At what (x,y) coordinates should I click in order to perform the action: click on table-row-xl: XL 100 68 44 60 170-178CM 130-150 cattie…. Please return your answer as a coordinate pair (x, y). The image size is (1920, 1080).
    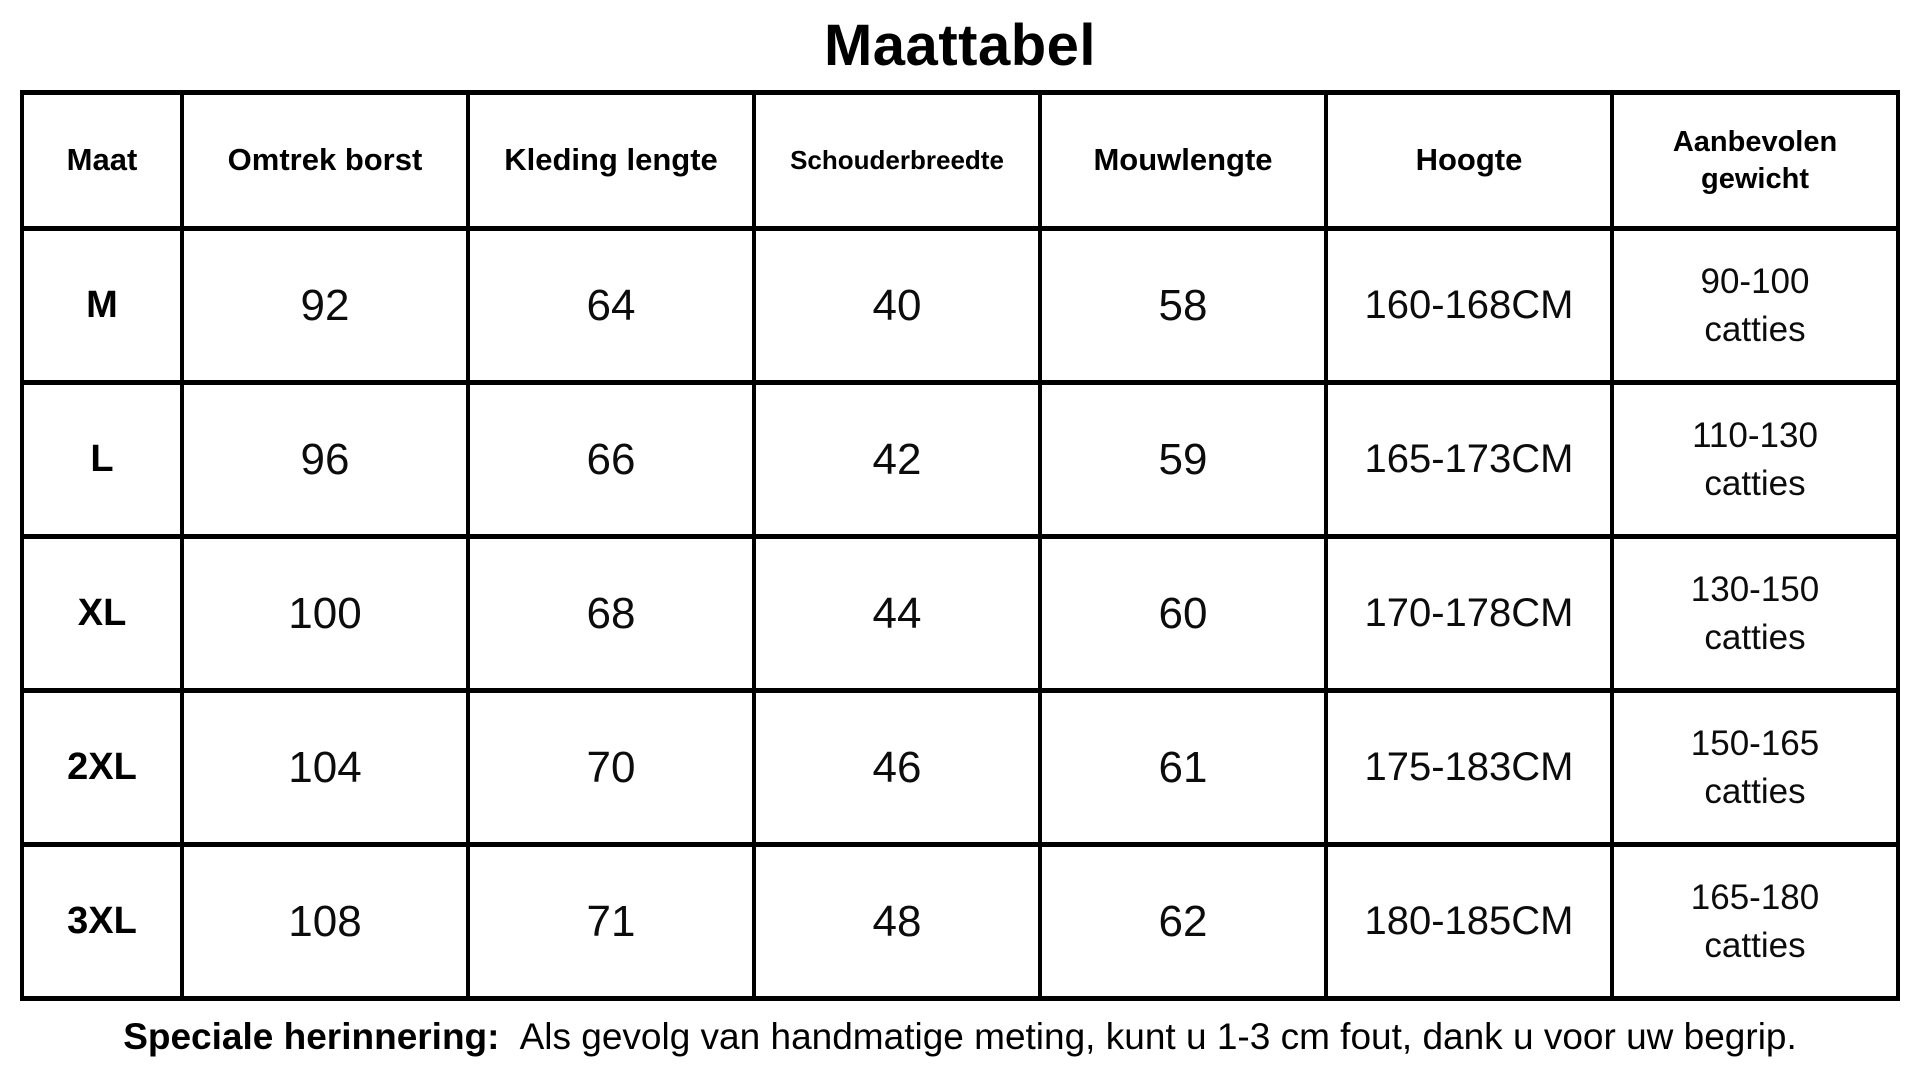
    Looking at the image, I should click on (960, 613).